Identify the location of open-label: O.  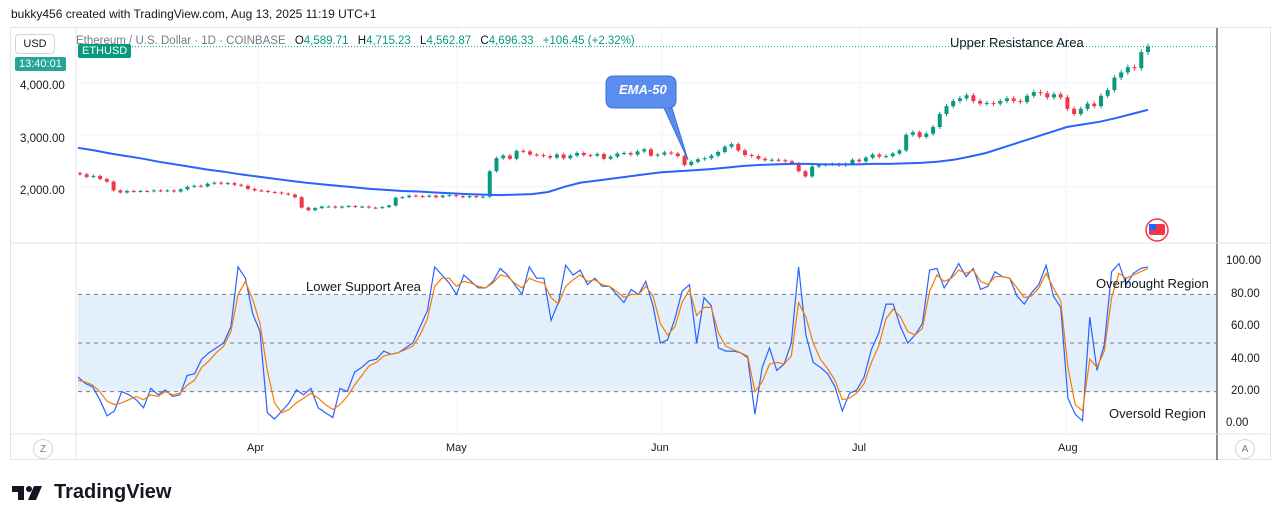
(299, 41).